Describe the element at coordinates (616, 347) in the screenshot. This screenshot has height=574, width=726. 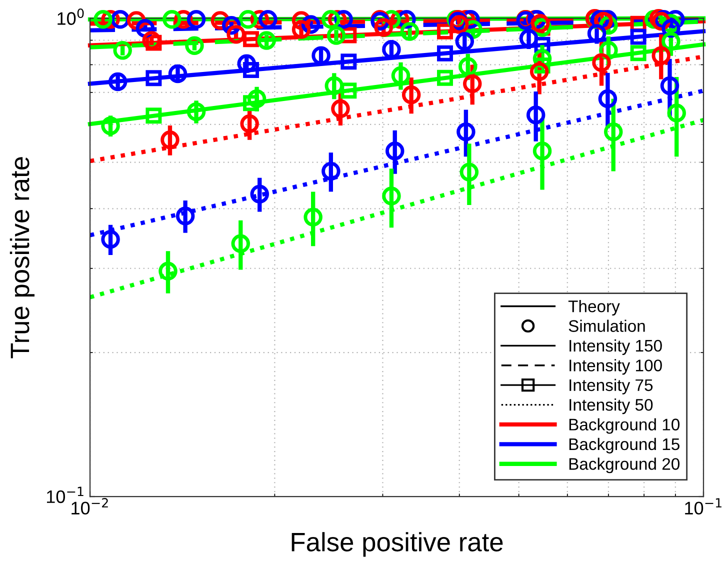
I see `legend-label: Intensity 150` at that location.